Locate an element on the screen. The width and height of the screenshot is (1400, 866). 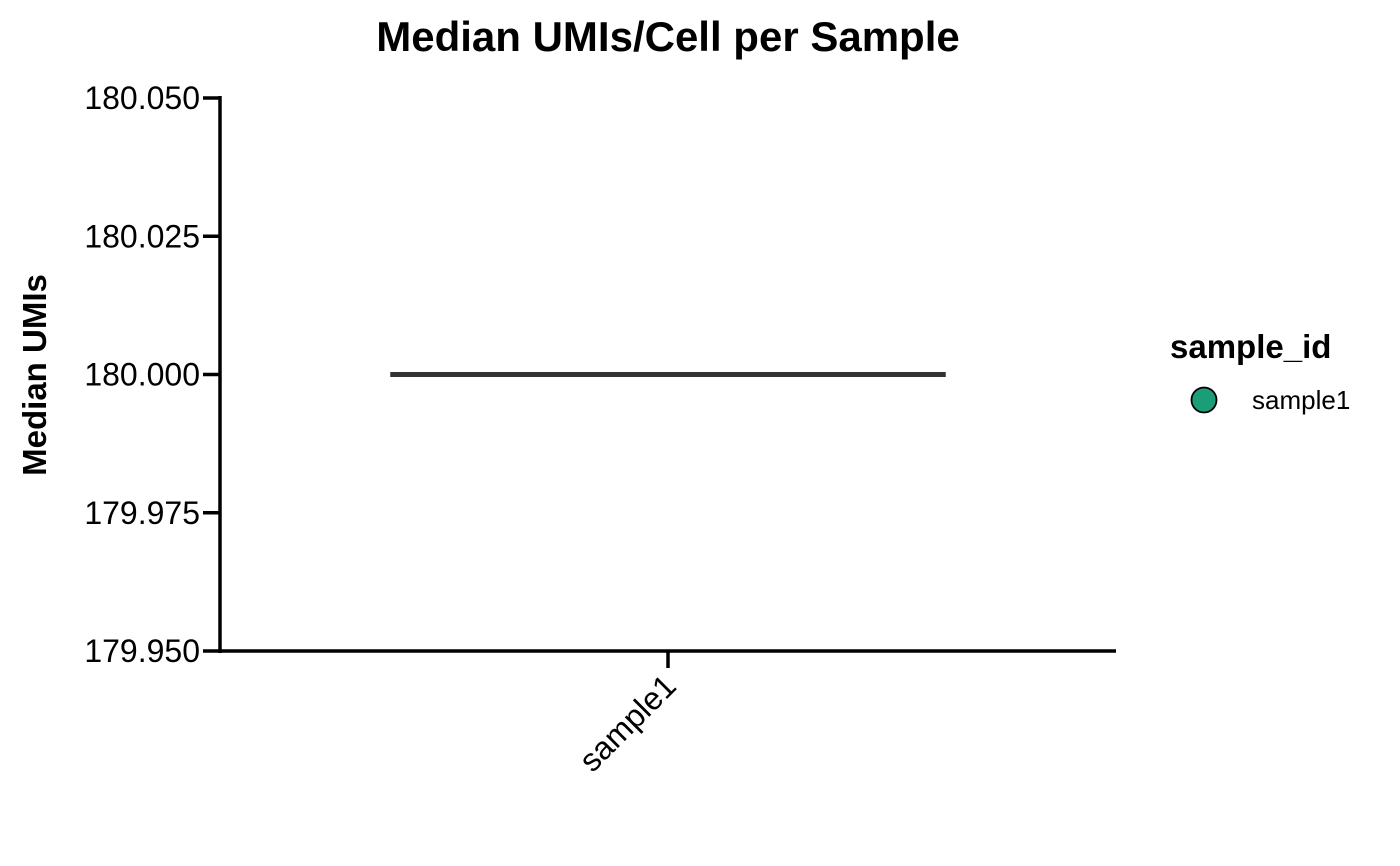
x-axis: sample1 is located at coordinates (667, 713).